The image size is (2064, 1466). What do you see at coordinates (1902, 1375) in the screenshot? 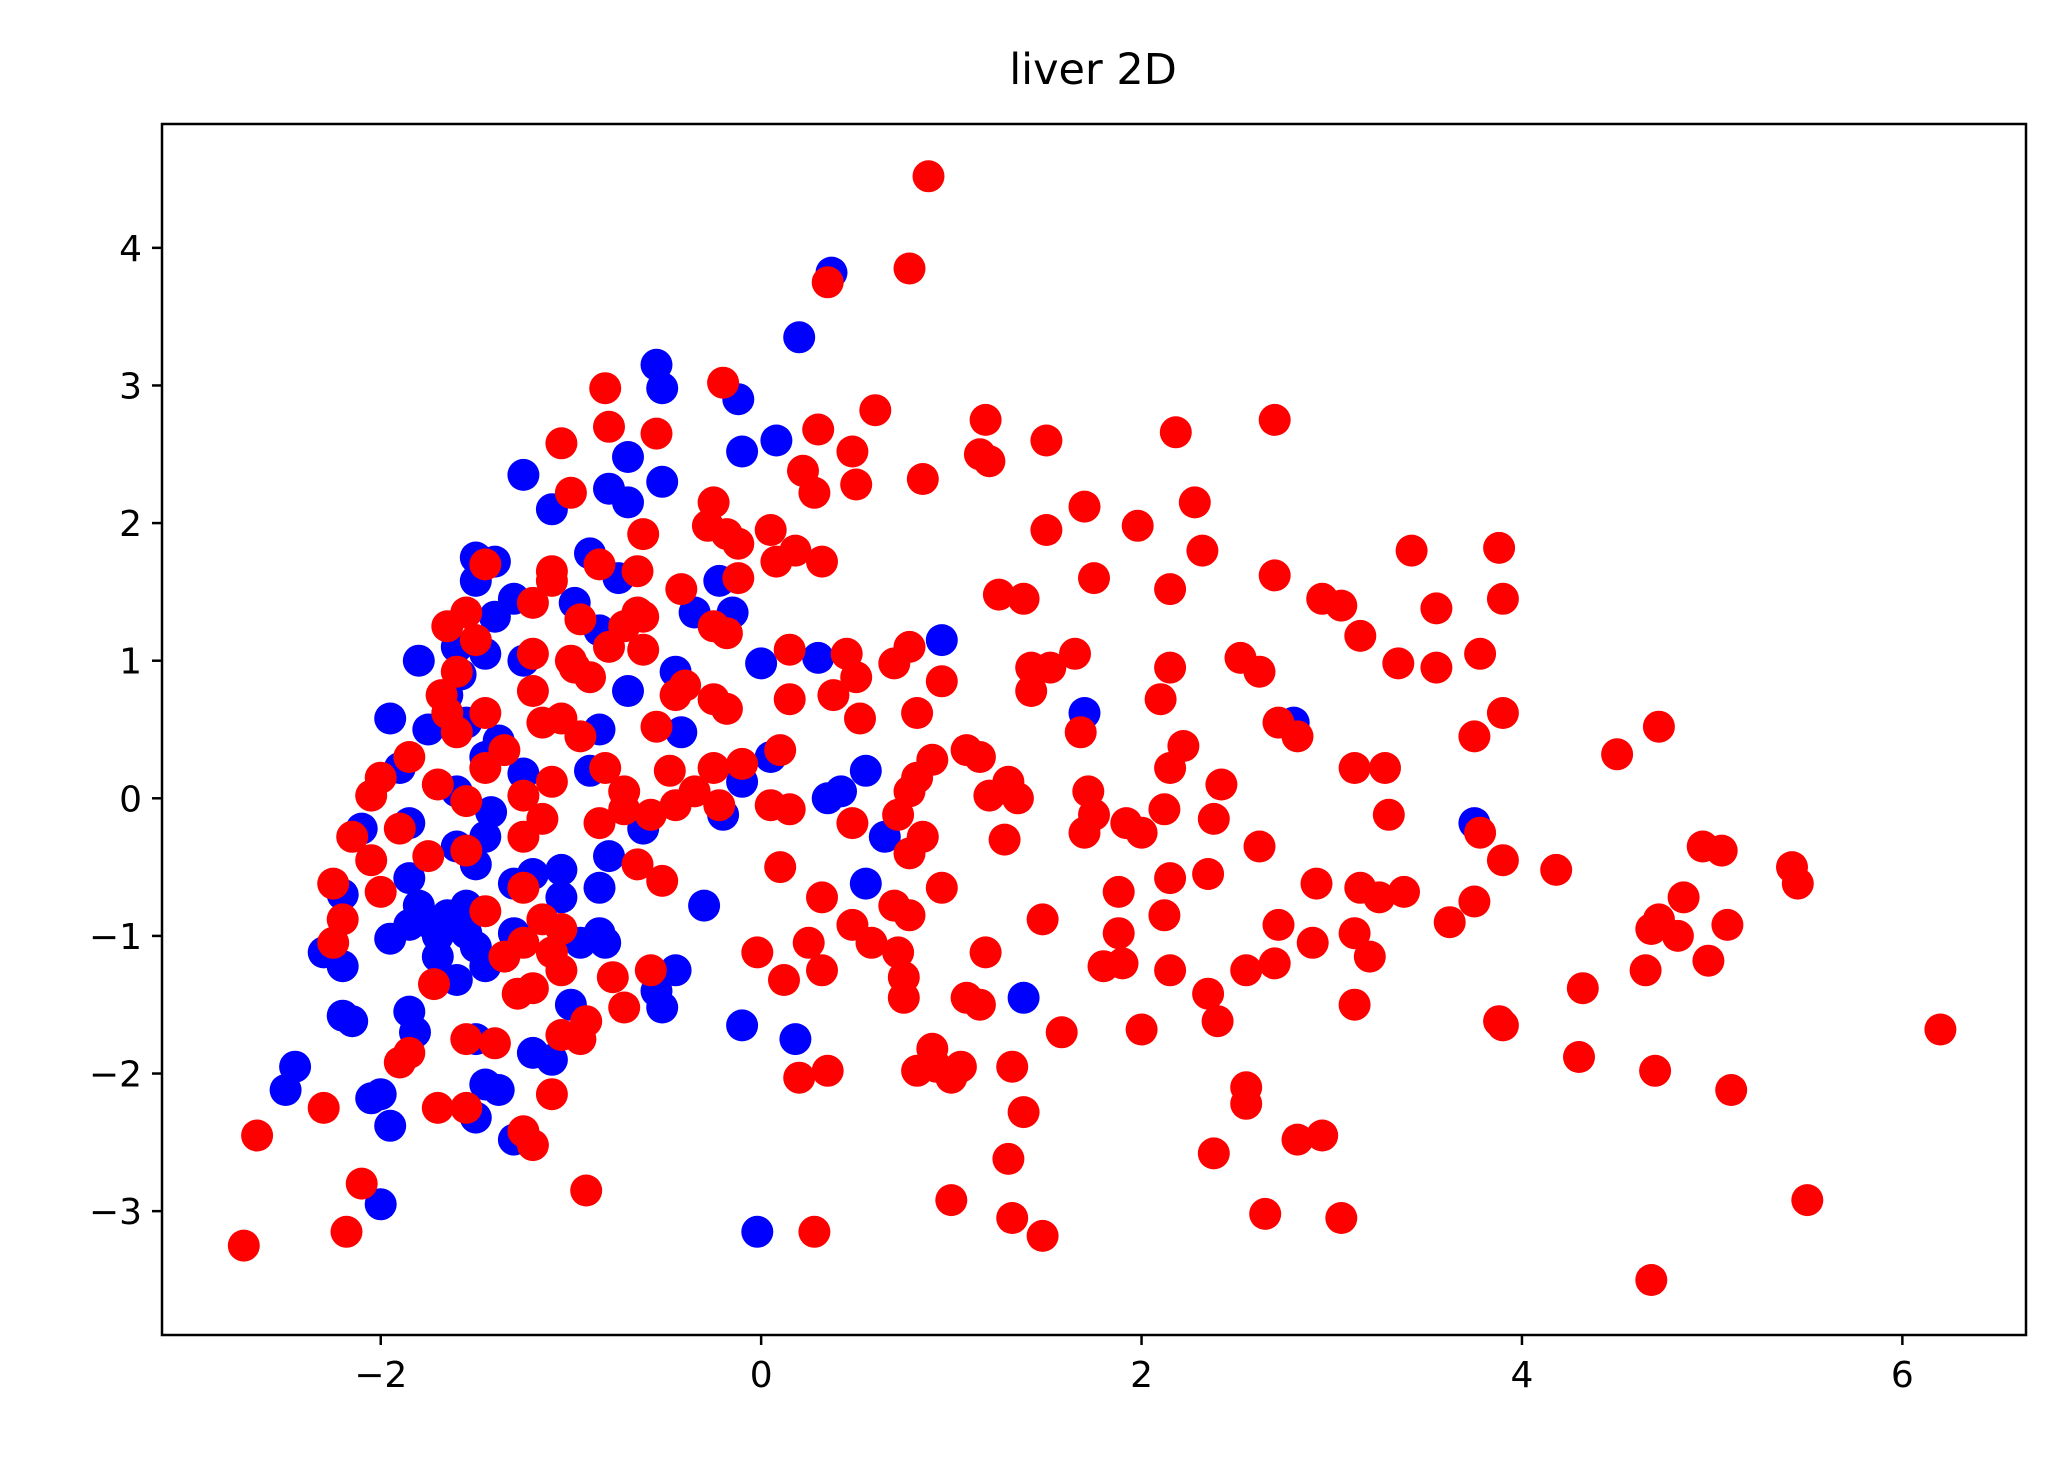
I see `x-tick-label: 6` at bounding box center [1902, 1375].